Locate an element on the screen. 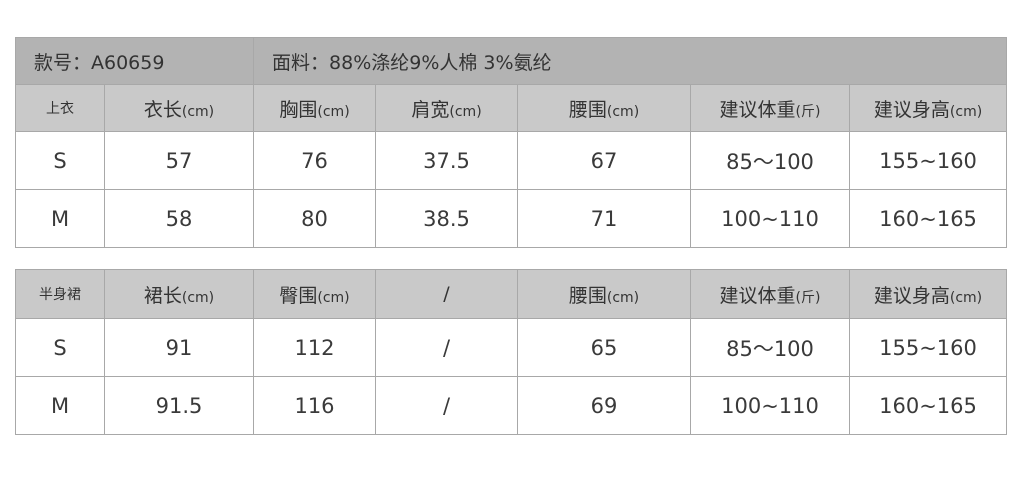  table-cell: 58 is located at coordinates (179, 218).